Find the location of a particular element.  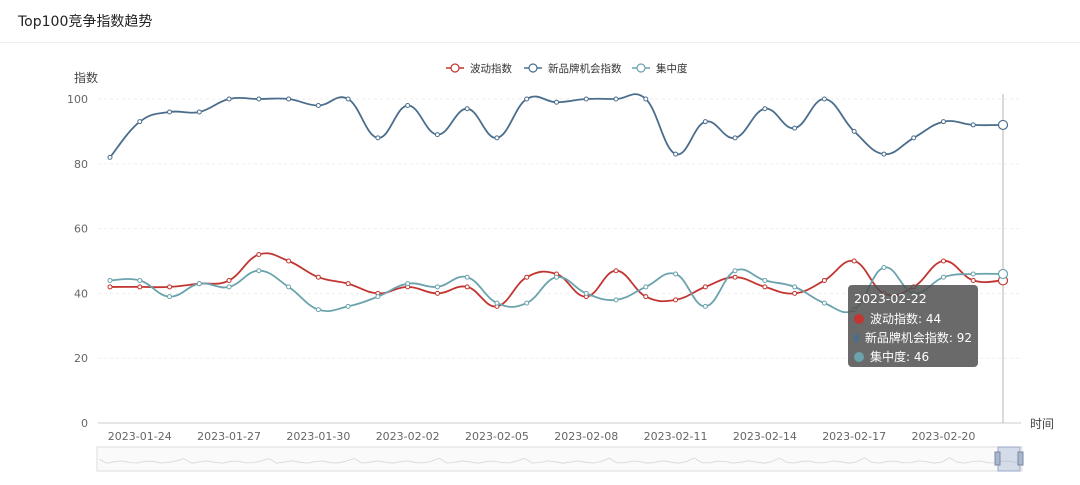

y-tick-label: 60 is located at coordinates (81, 229).